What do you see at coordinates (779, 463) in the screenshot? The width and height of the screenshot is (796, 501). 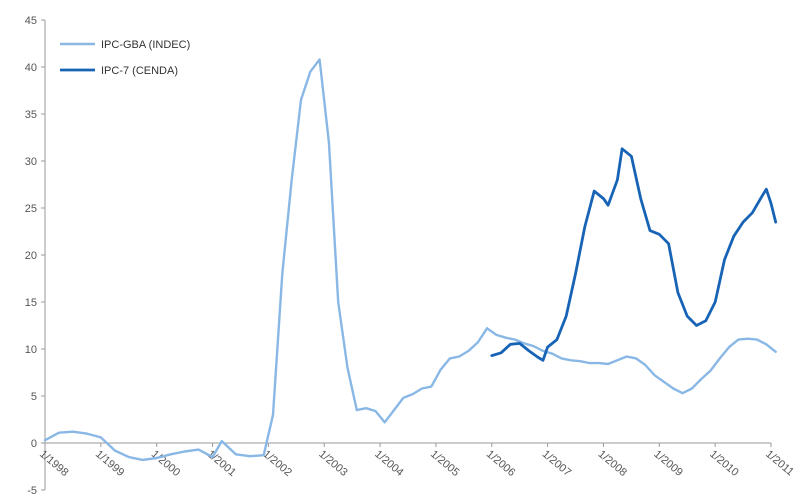 I see `x-tick-label: 1/2011` at bounding box center [779, 463].